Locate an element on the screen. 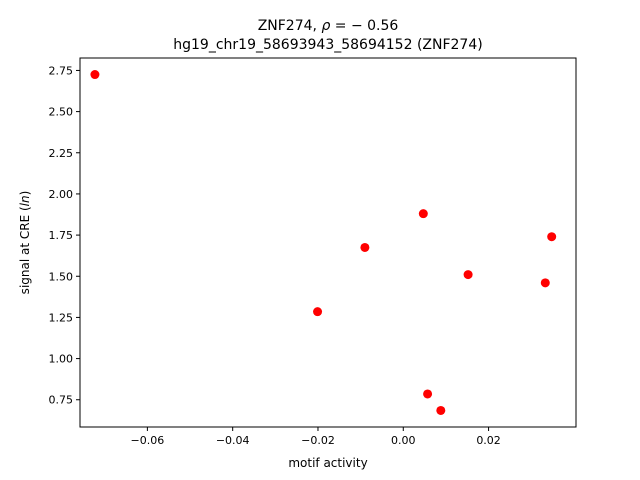 The width and height of the screenshot is (640, 480). x-tick-label: 0.00 is located at coordinates (403, 440).